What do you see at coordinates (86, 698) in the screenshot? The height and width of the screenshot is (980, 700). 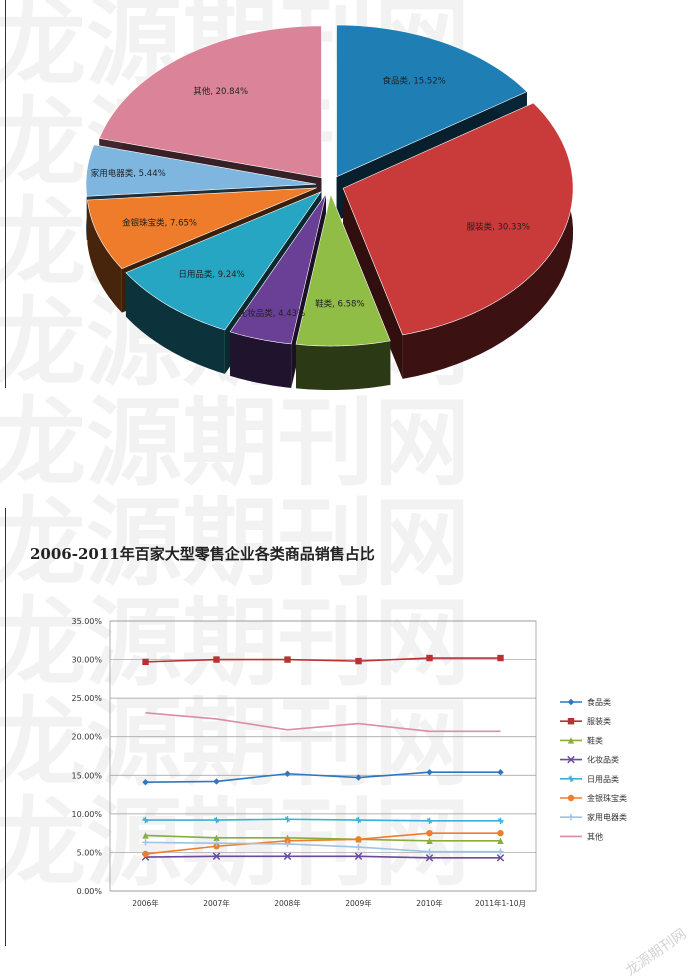 I see `y-tick-label: 25.00%` at bounding box center [86, 698].